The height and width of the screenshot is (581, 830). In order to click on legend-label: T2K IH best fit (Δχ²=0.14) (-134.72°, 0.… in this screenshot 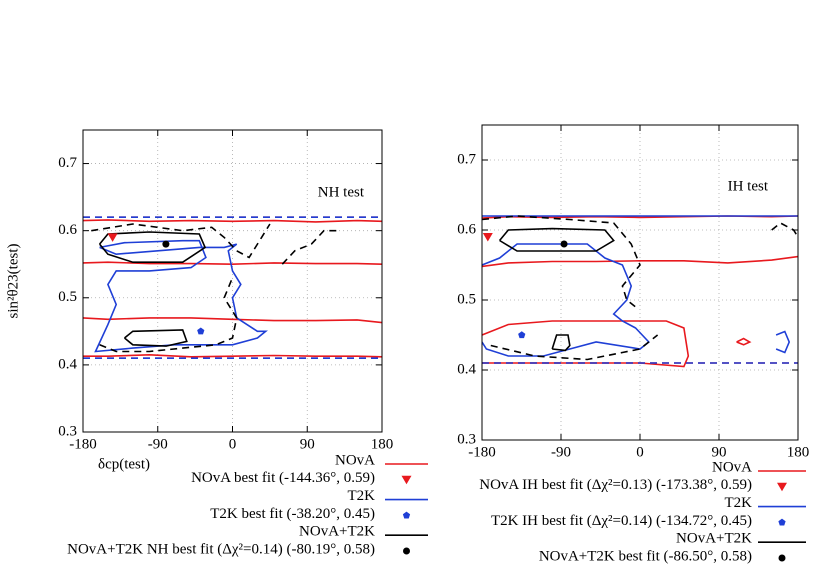, I will do `click(621, 521)`.